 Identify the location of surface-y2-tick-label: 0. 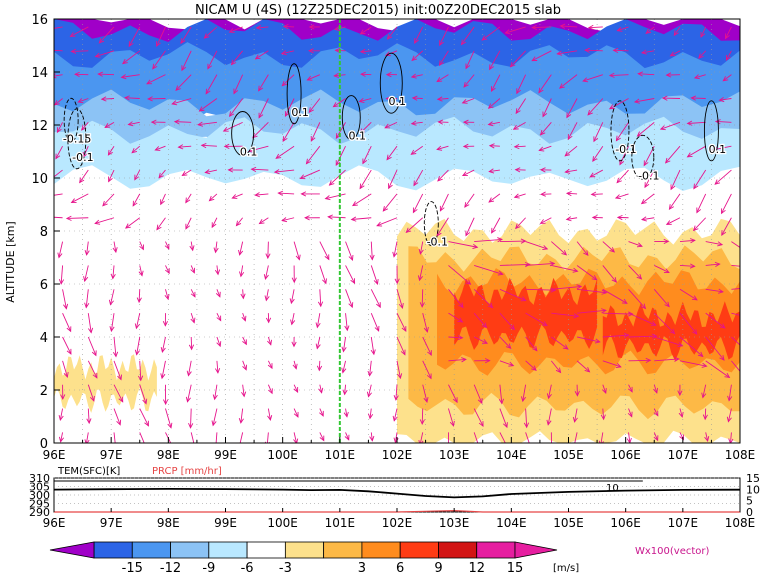
(749, 512).